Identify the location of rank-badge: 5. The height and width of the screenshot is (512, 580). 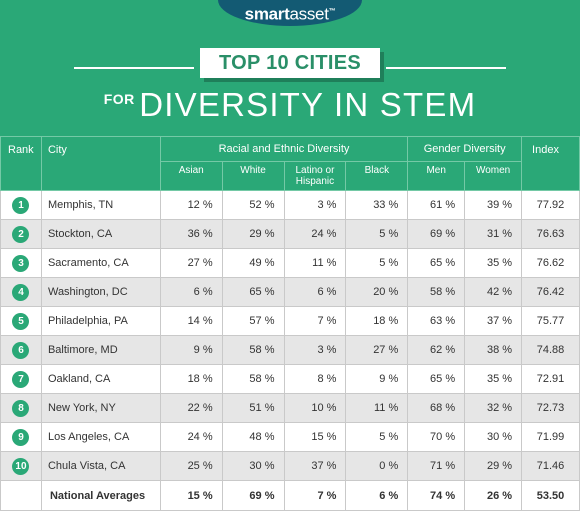
(21, 321).